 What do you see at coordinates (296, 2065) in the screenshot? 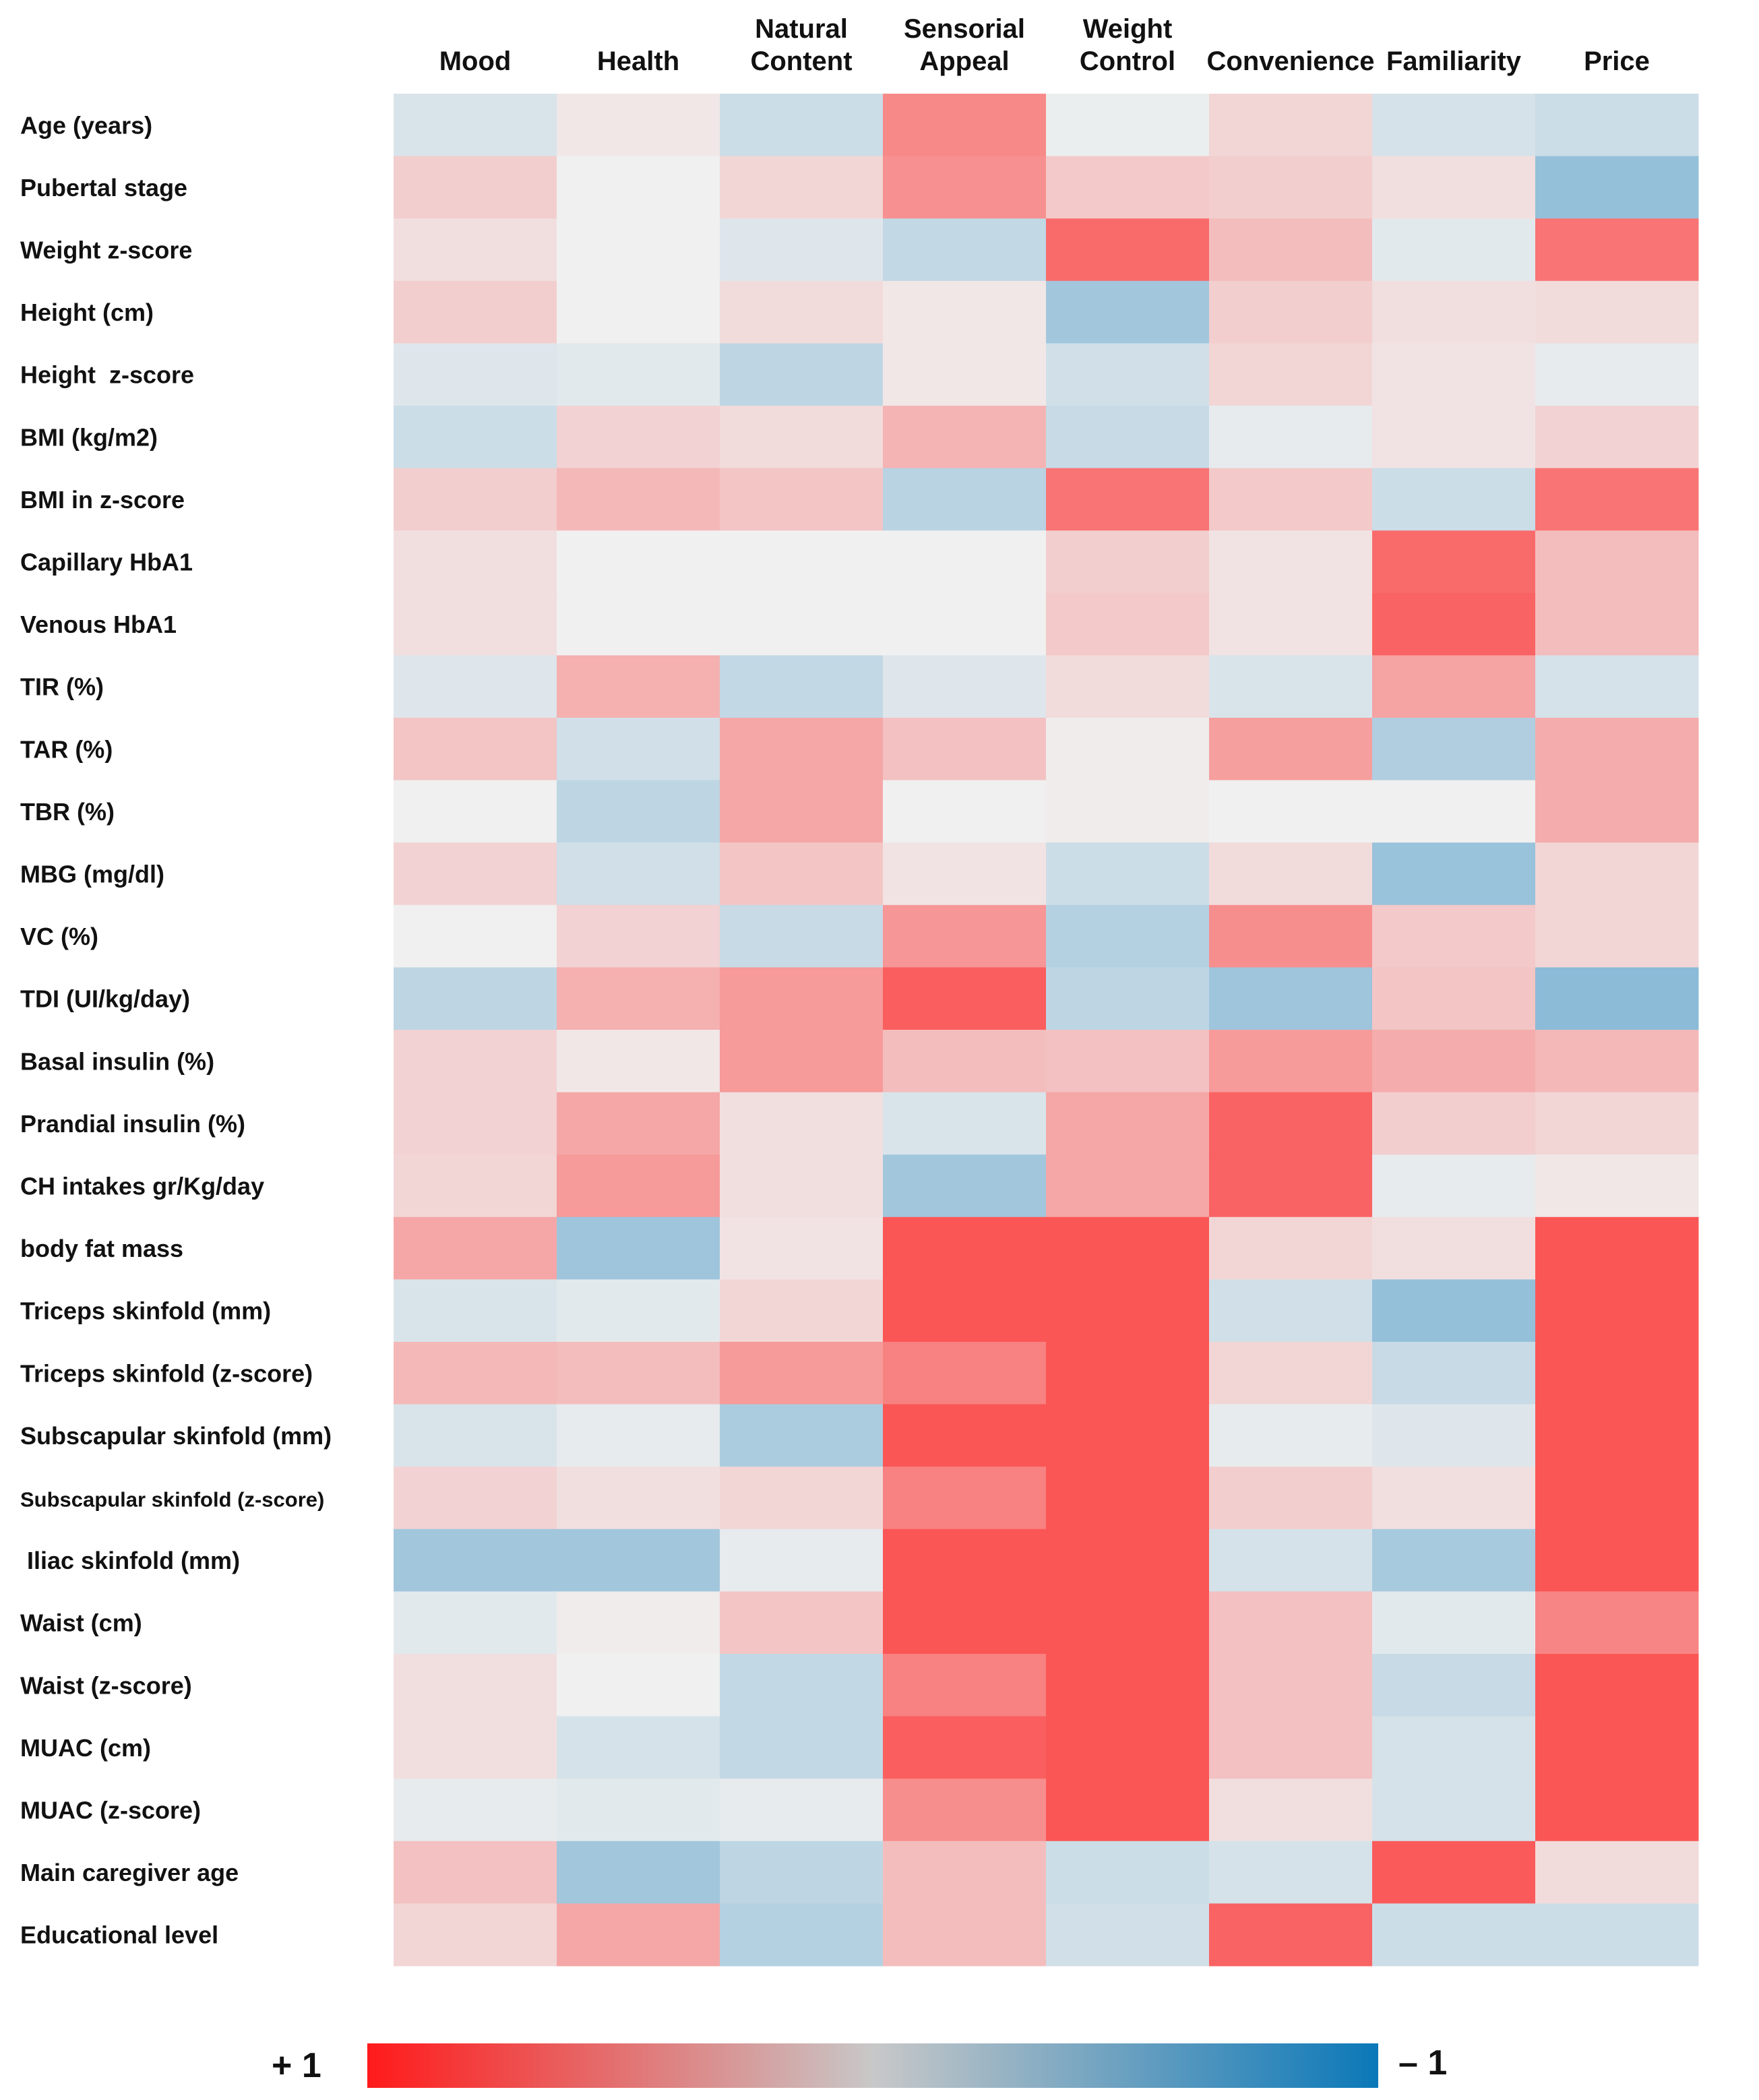
I see `scale-max-label: + 1` at bounding box center [296, 2065].